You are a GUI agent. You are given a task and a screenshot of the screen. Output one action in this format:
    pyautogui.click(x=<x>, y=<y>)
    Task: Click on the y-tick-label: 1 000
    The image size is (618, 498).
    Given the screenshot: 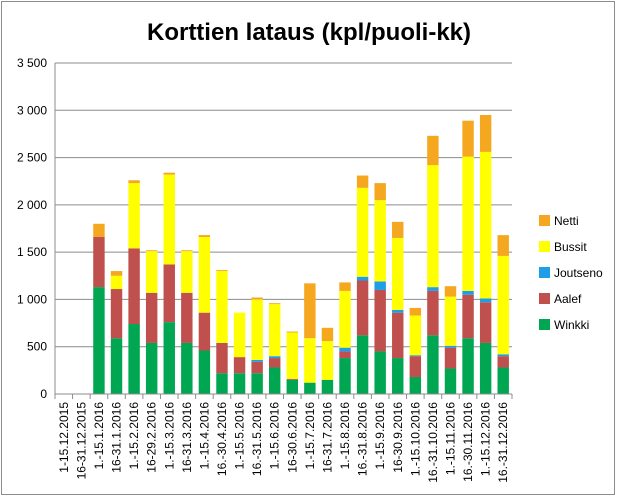 What is the action you would take?
    pyautogui.click(x=32, y=299)
    